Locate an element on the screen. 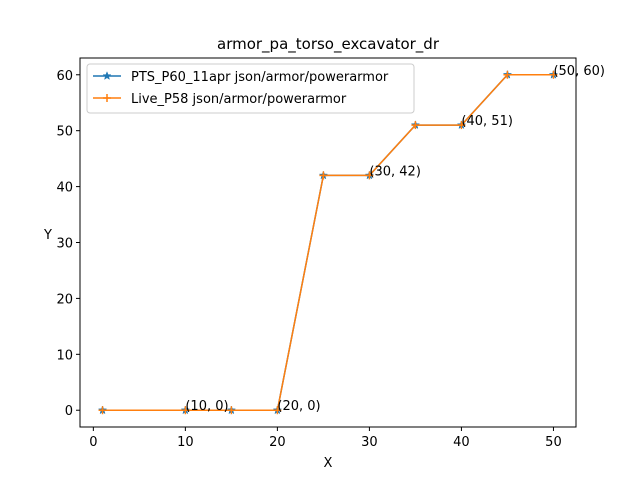 This screenshot has width=640, height=480. y-tick-label: 20 is located at coordinates (64, 299).